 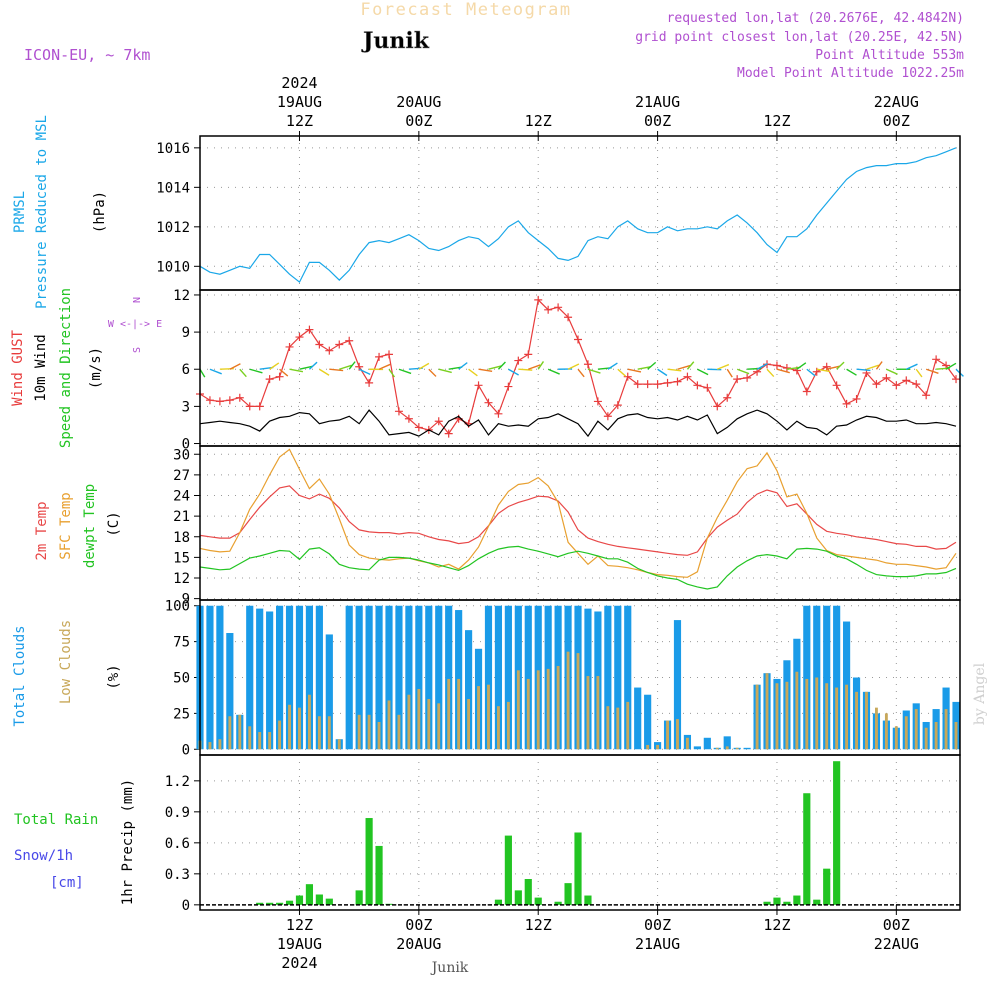 What do you see at coordinates (100, 212) in the screenshot?
I see `pressure-unit: (hPa)` at bounding box center [100, 212].